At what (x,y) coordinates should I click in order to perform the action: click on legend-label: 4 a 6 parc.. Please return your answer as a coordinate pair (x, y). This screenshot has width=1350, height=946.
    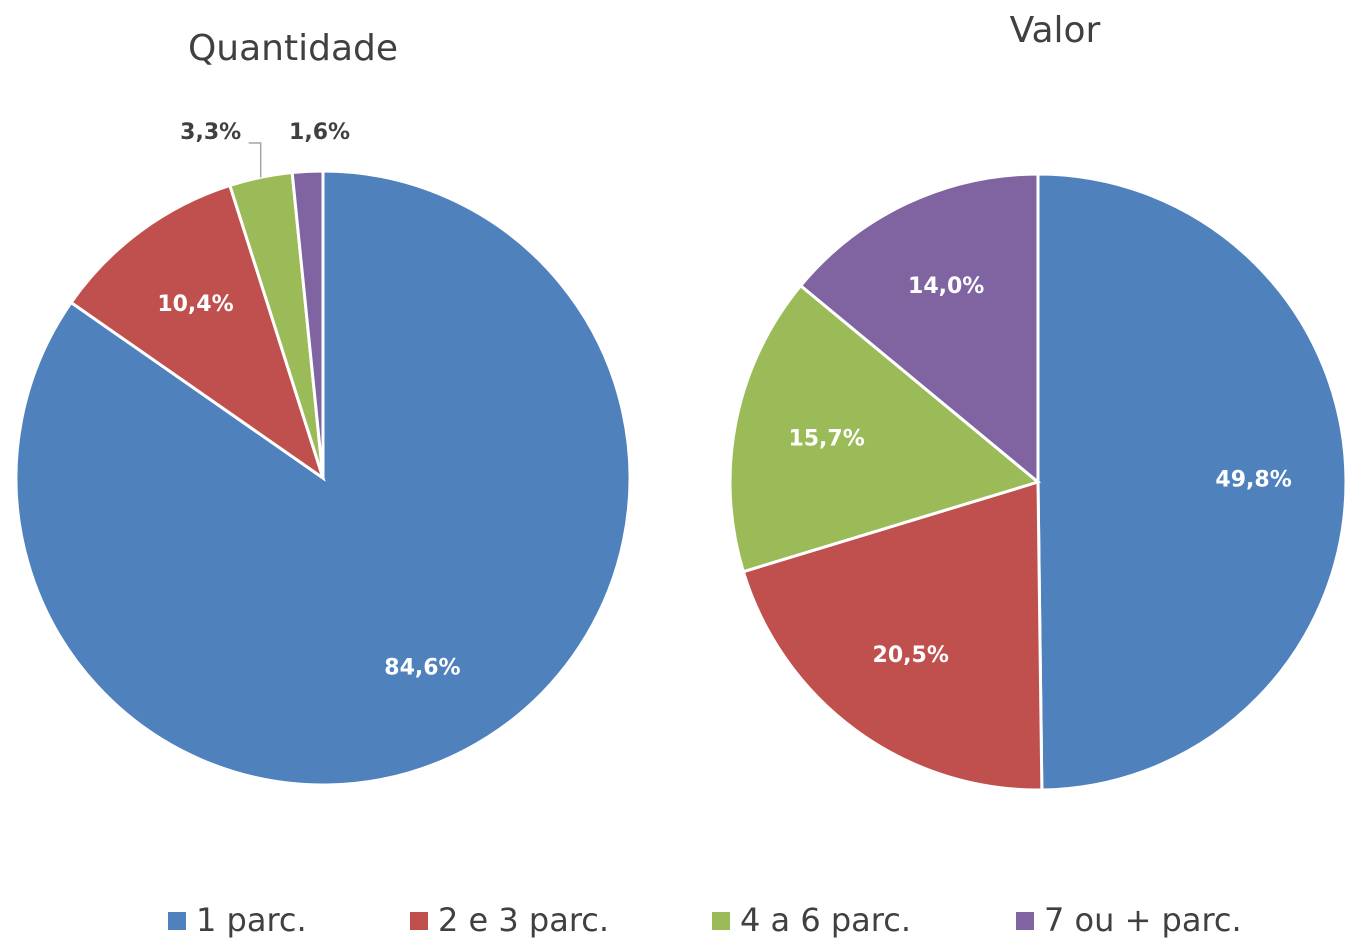
    Looking at the image, I should click on (825, 920).